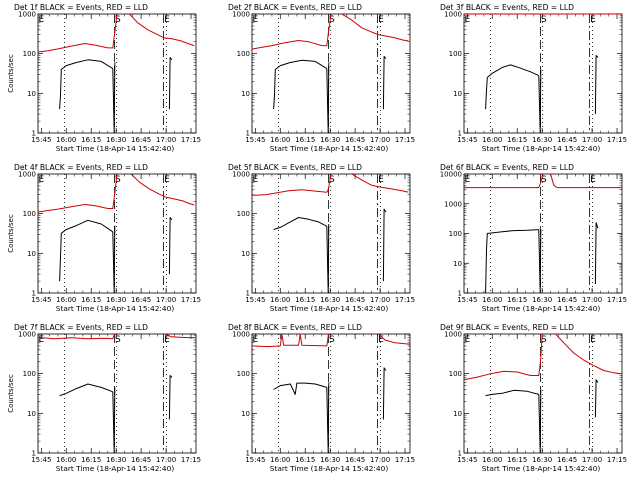 Image resolution: width=640 pixels, height=484 pixels. What do you see at coordinates (81, 327) in the screenshot?
I see `panel-title: Det 7f BLACK = Events, RED = LLD` at bounding box center [81, 327].